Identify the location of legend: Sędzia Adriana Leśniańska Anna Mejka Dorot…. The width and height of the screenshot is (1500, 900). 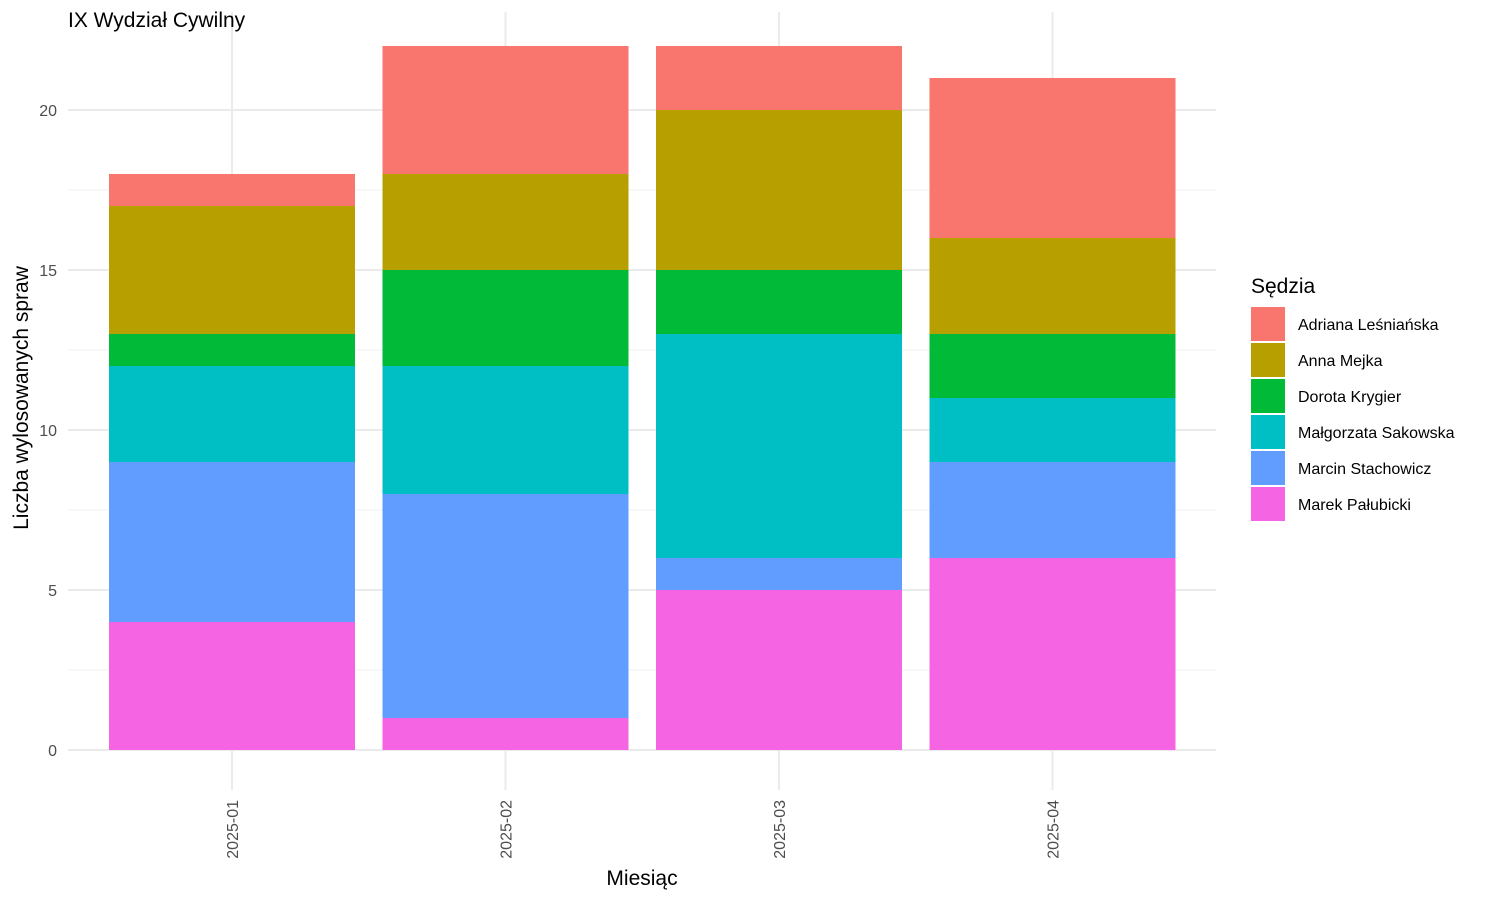
(1353, 398).